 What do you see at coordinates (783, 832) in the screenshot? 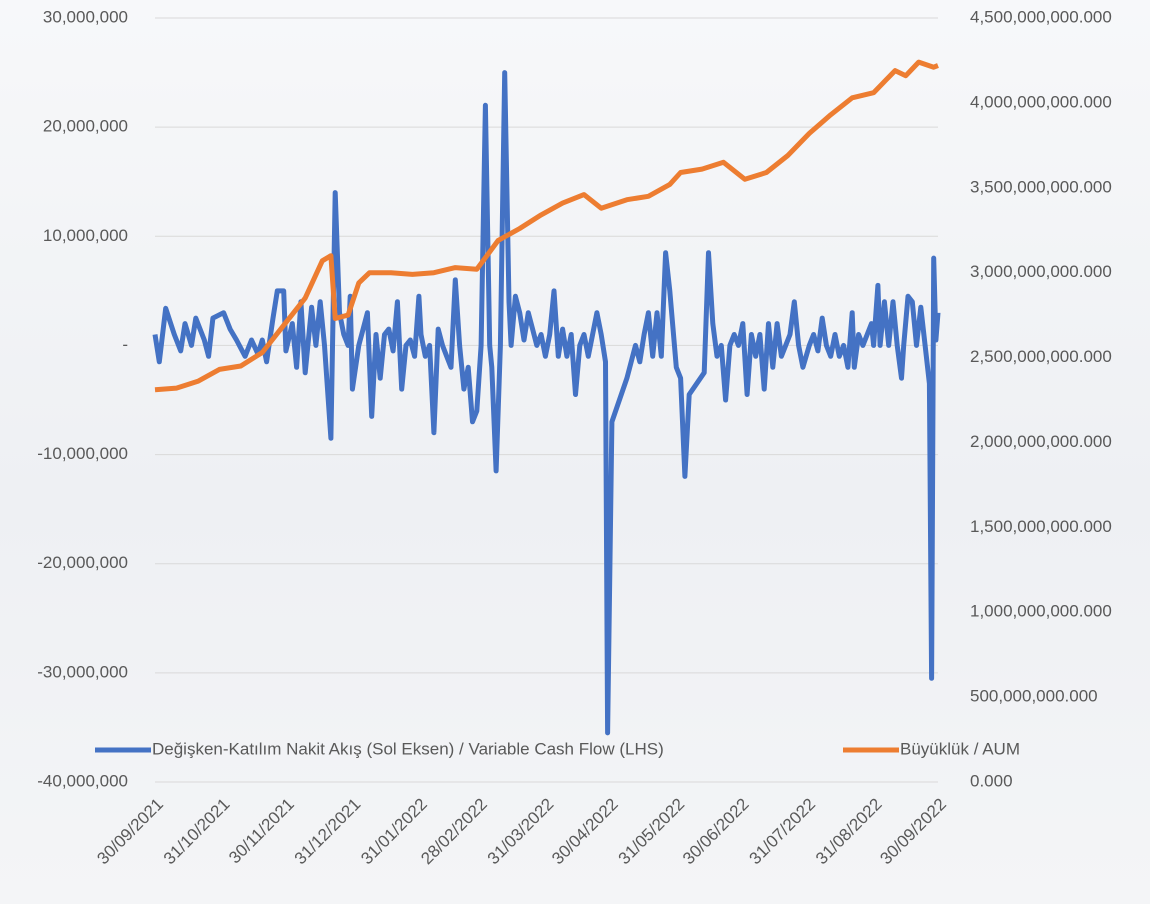
I see `x-tick-label: 31/07/2022` at bounding box center [783, 832].